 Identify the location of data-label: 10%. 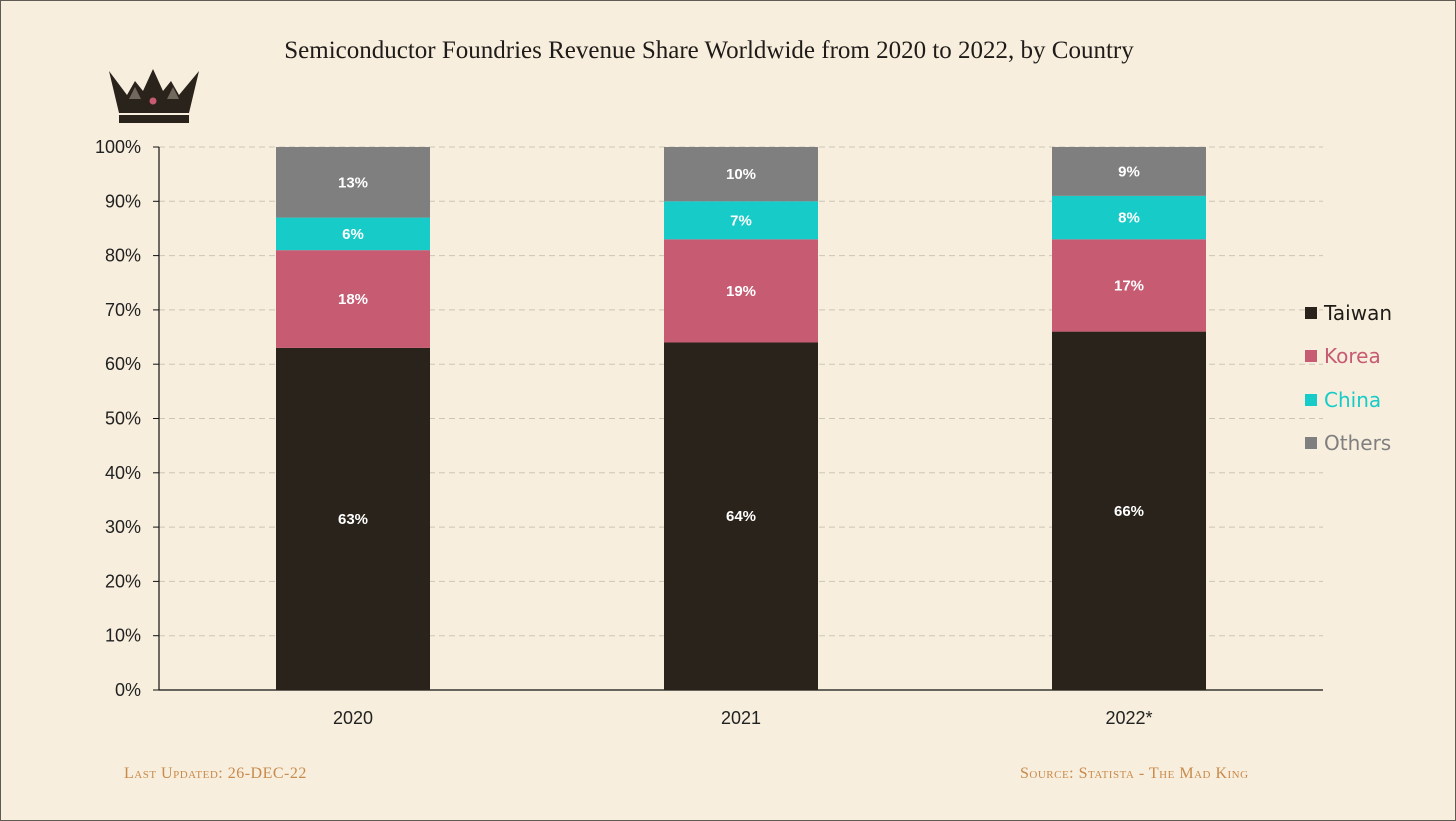
(741, 174).